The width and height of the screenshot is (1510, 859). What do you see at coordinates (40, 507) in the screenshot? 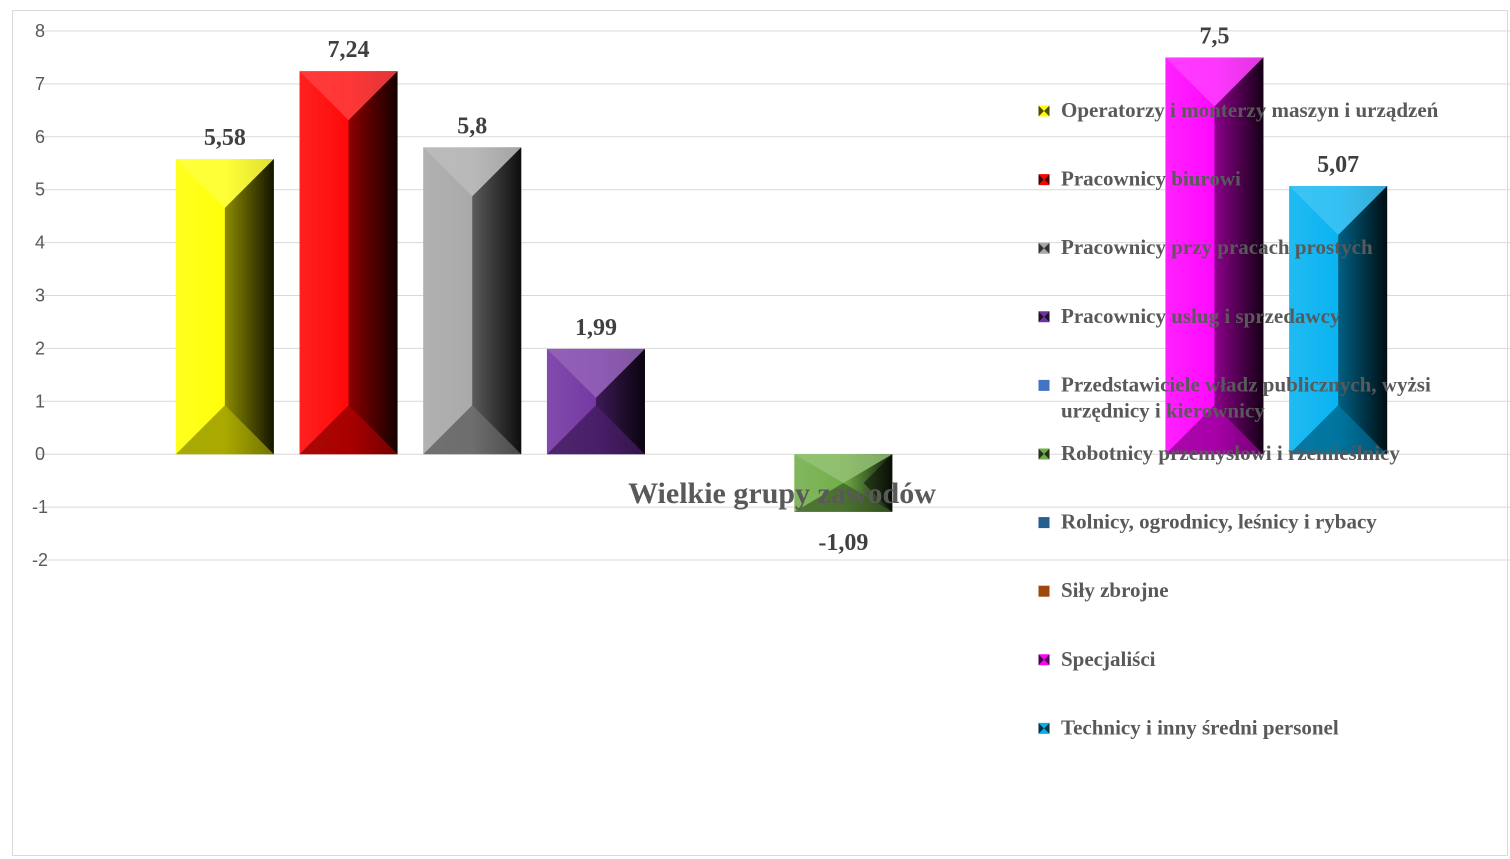
I see `y-tick-label: -1` at bounding box center [40, 507].